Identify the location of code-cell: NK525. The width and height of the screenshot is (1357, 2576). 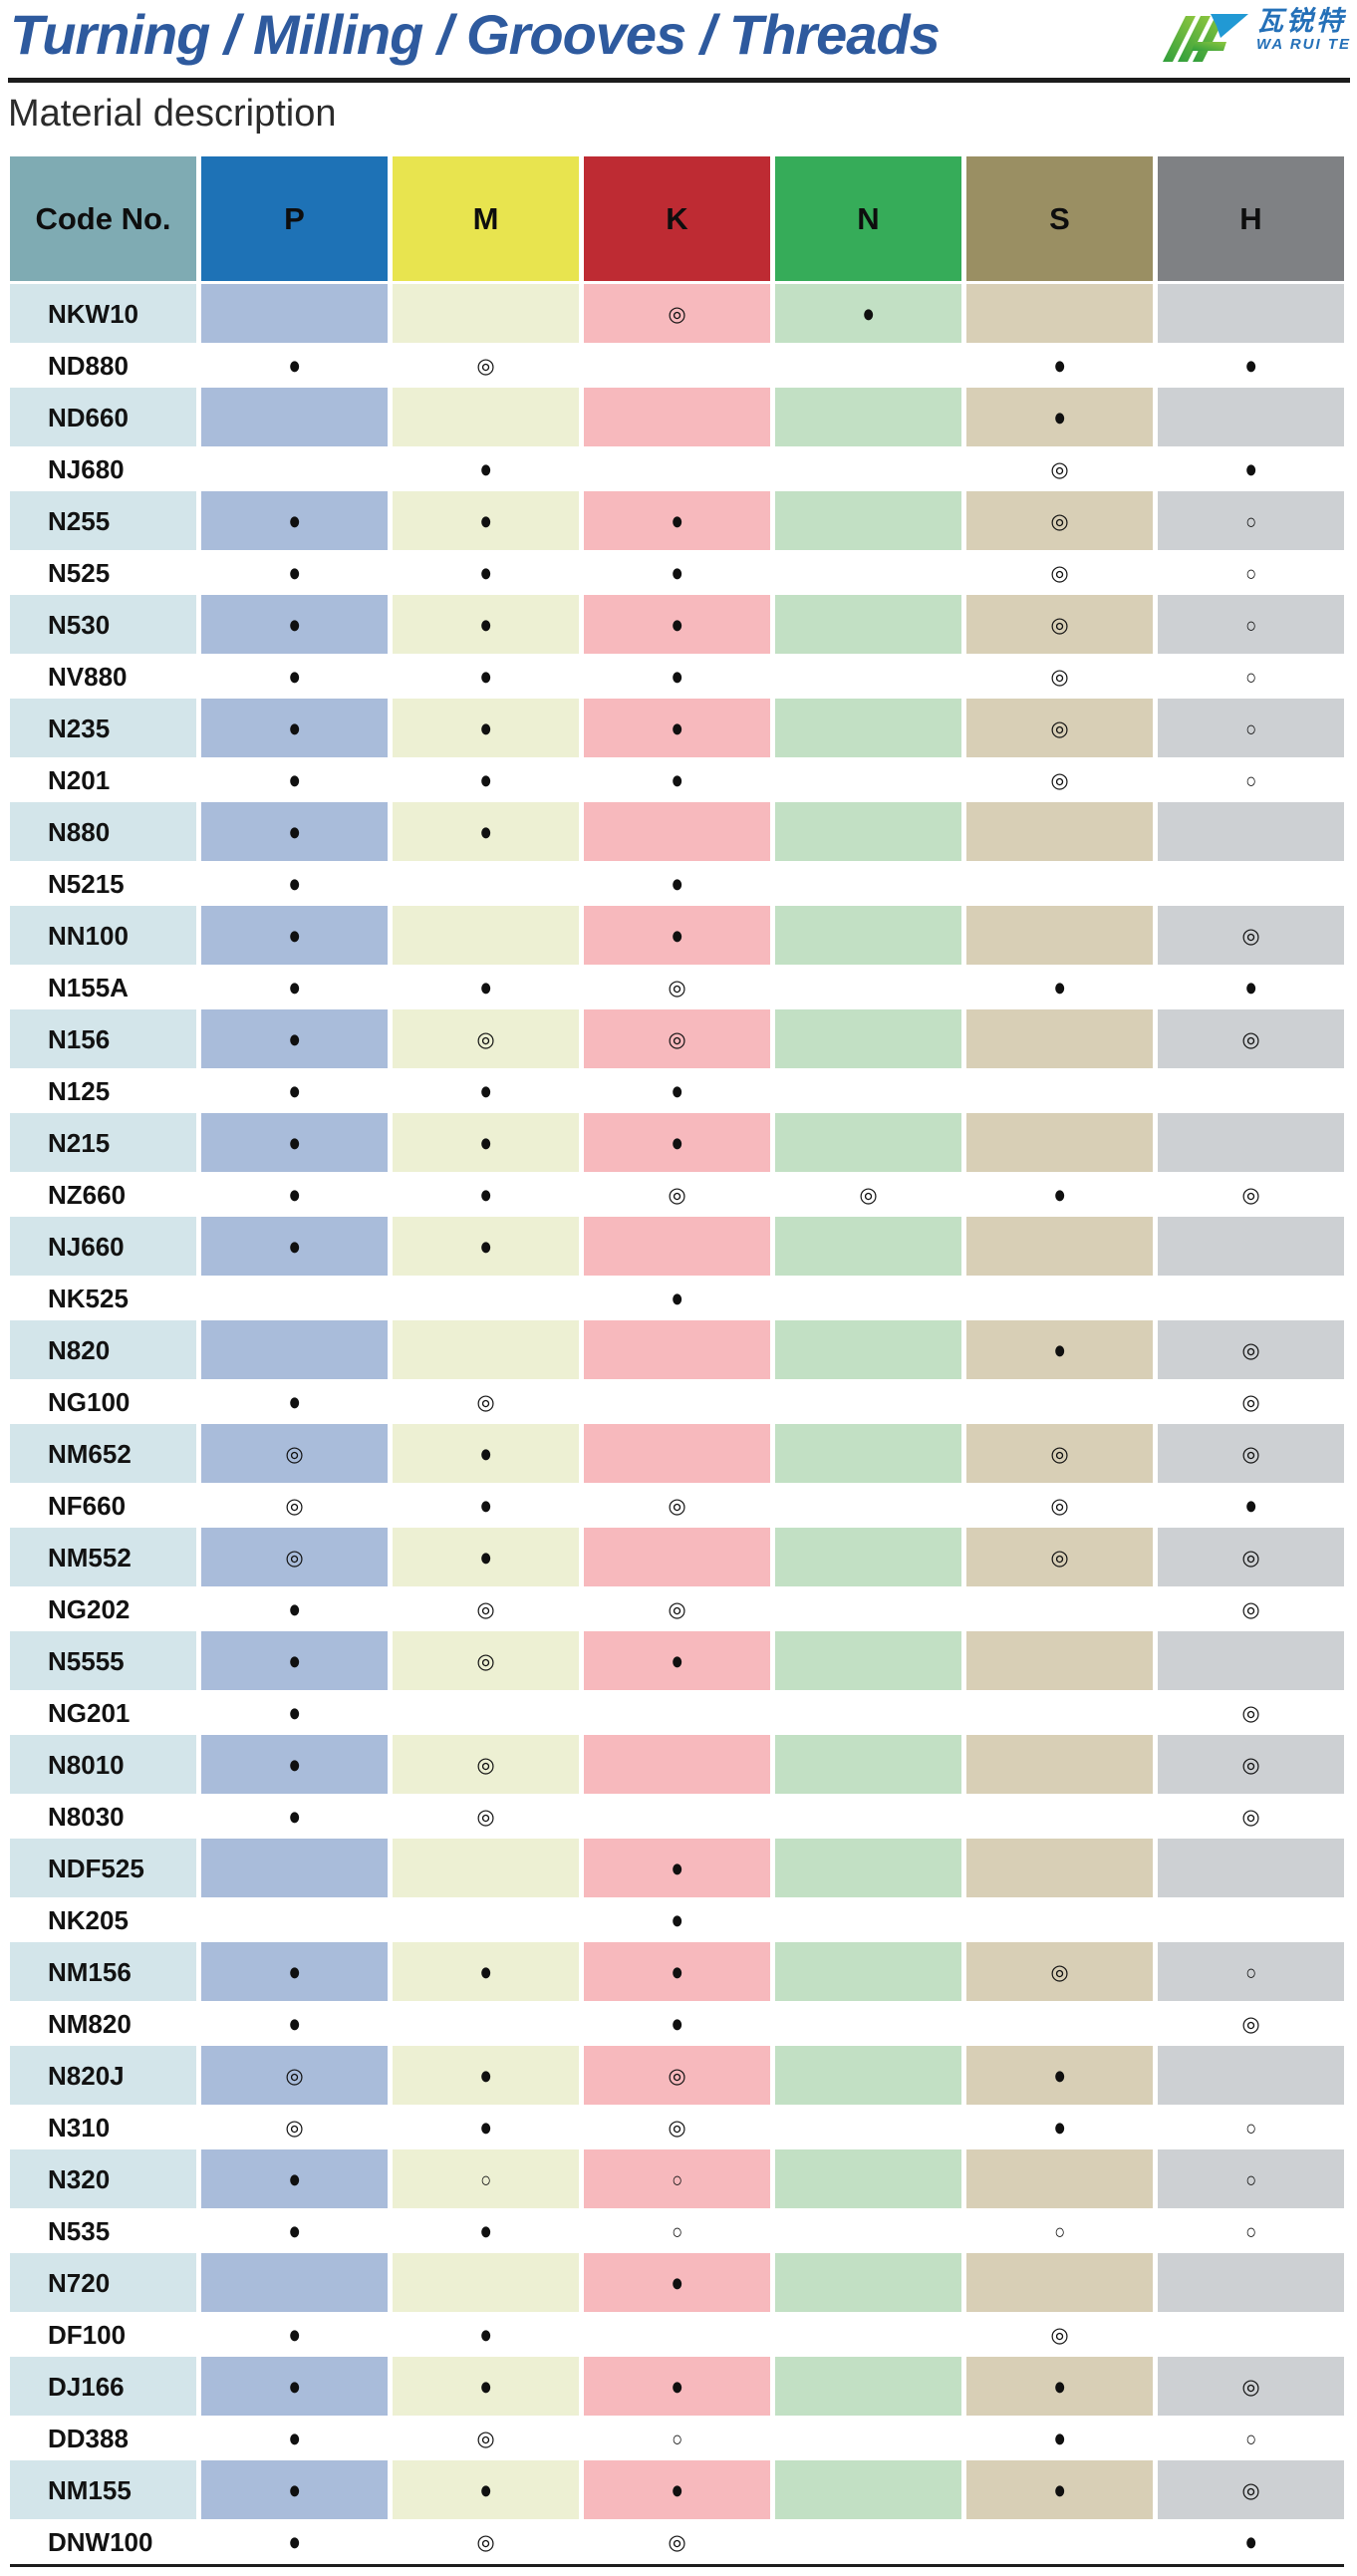
(103, 1298).